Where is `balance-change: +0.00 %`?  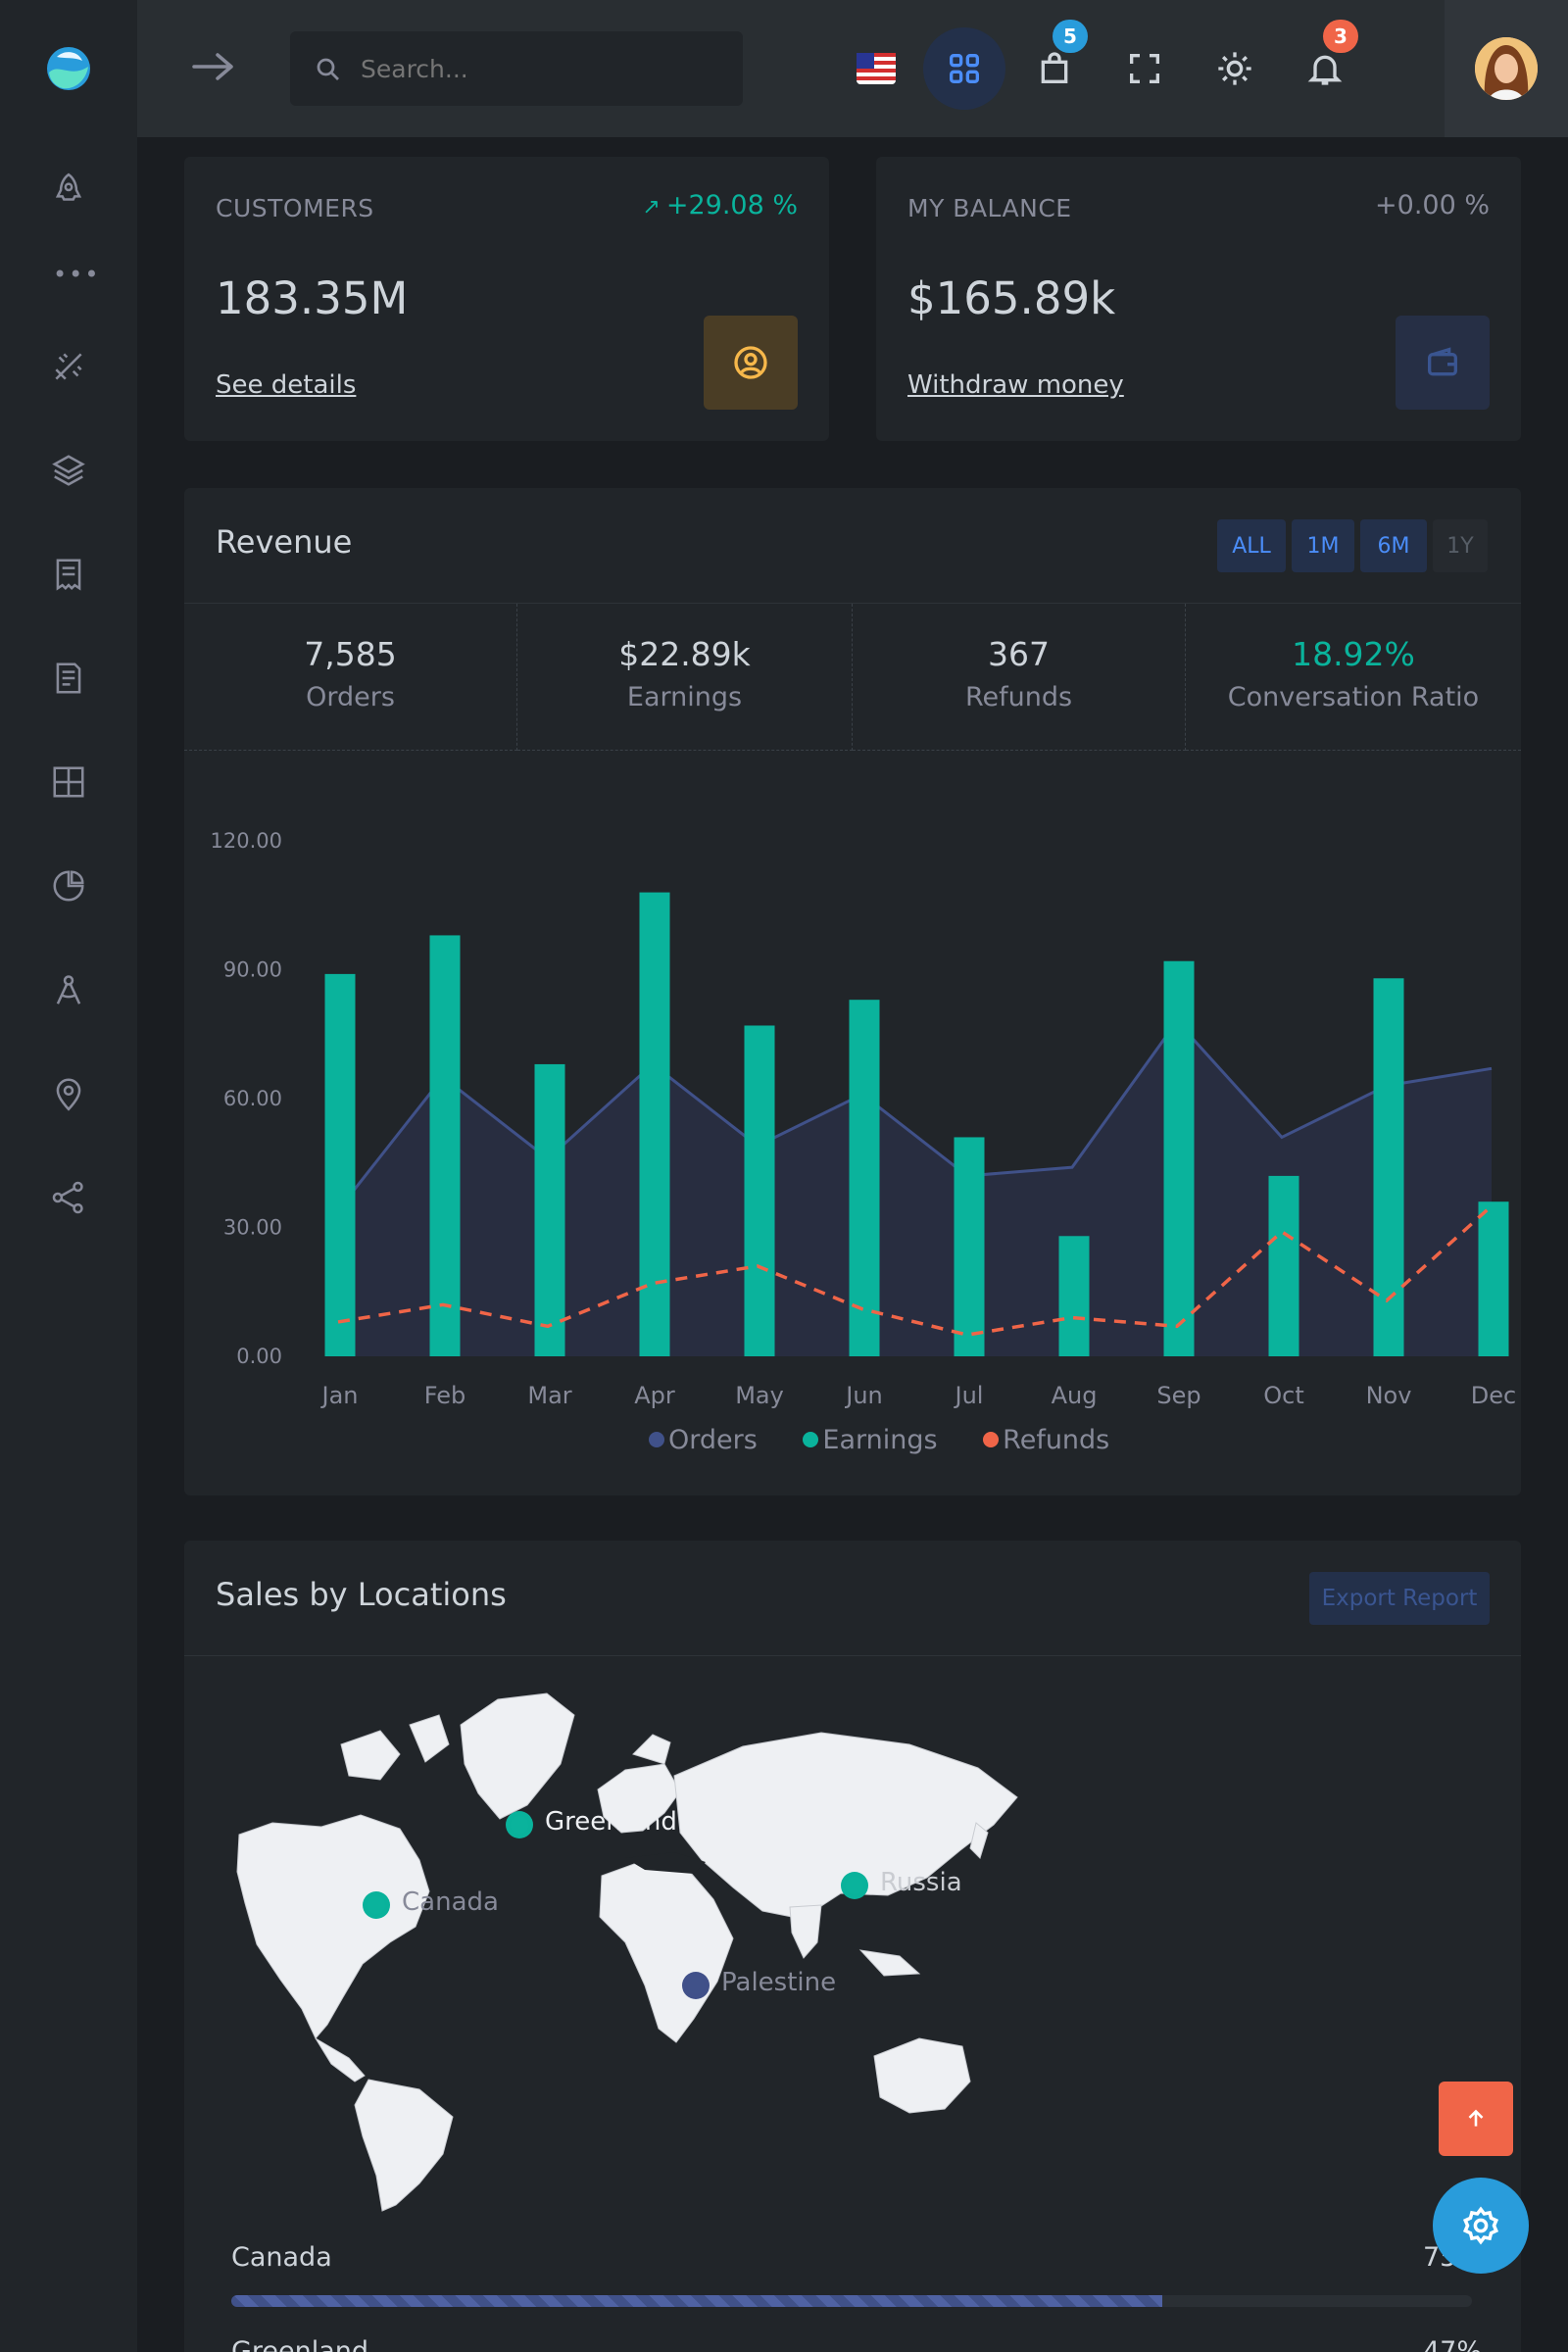 balance-change: +0.00 % is located at coordinates (1432, 205).